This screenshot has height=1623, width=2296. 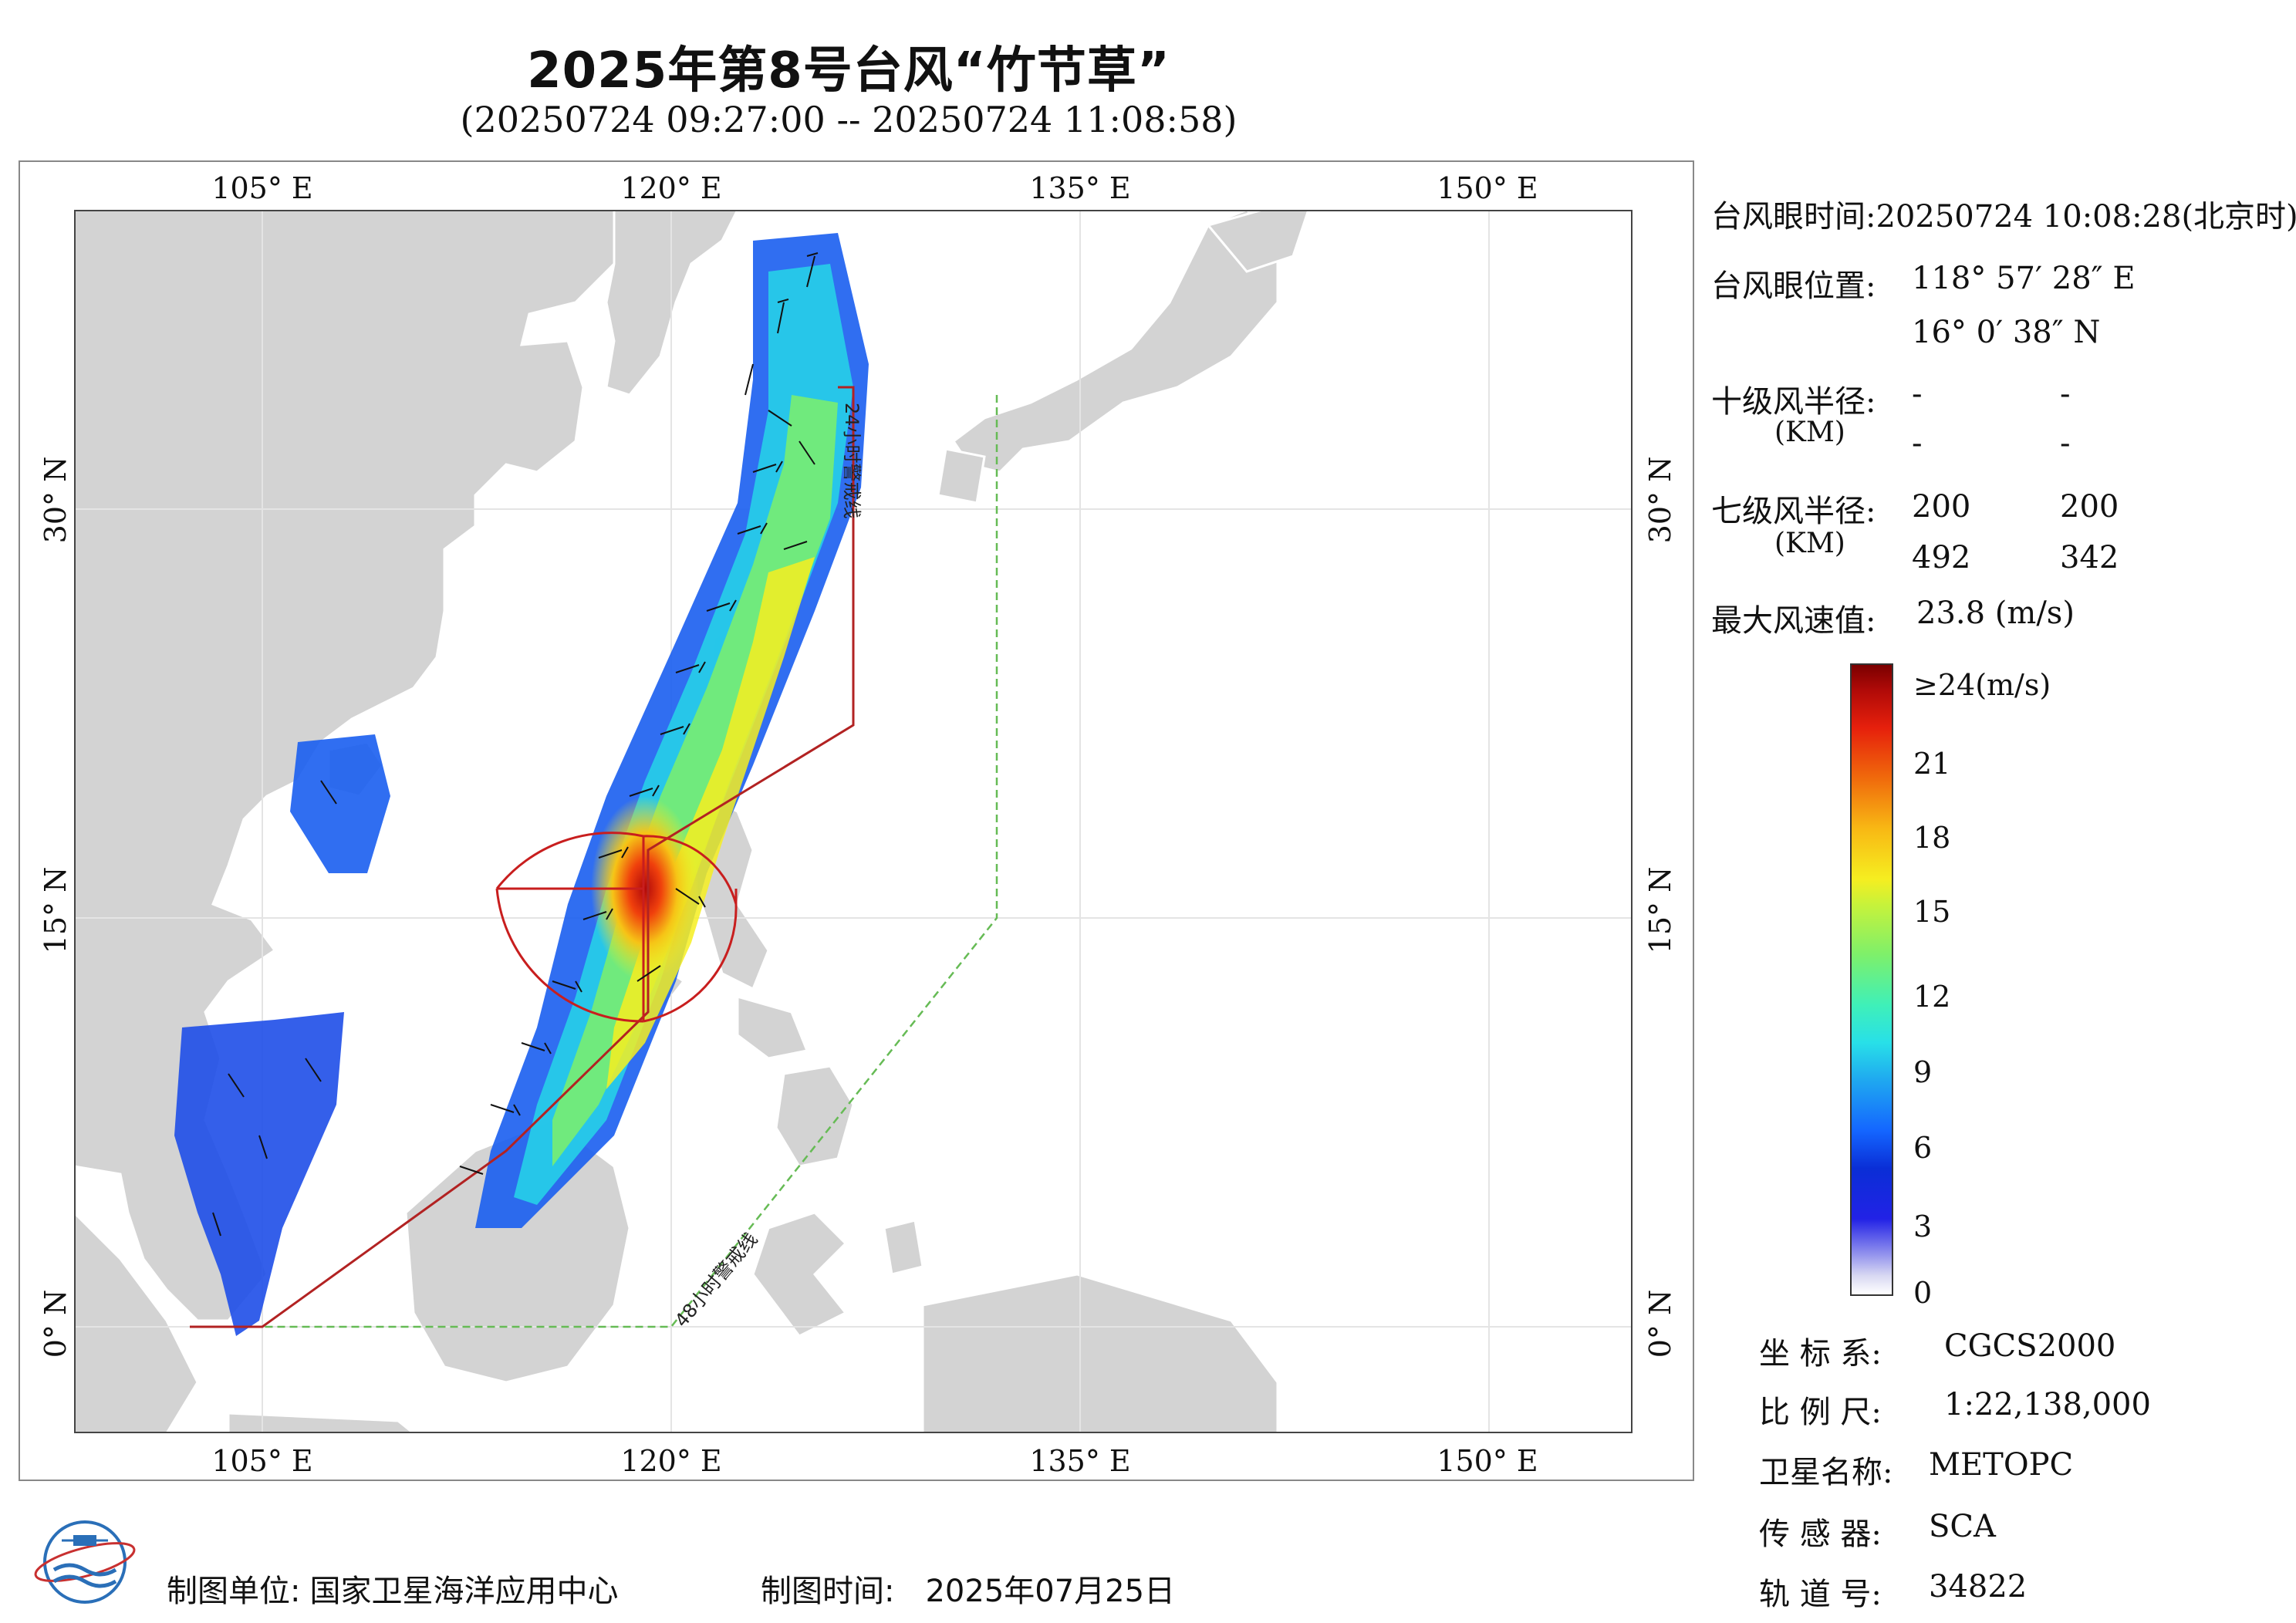 What do you see at coordinates (2065, 443) in the screenshot?
I see `r10-value-4: -` at bounding box center [2065, 443].